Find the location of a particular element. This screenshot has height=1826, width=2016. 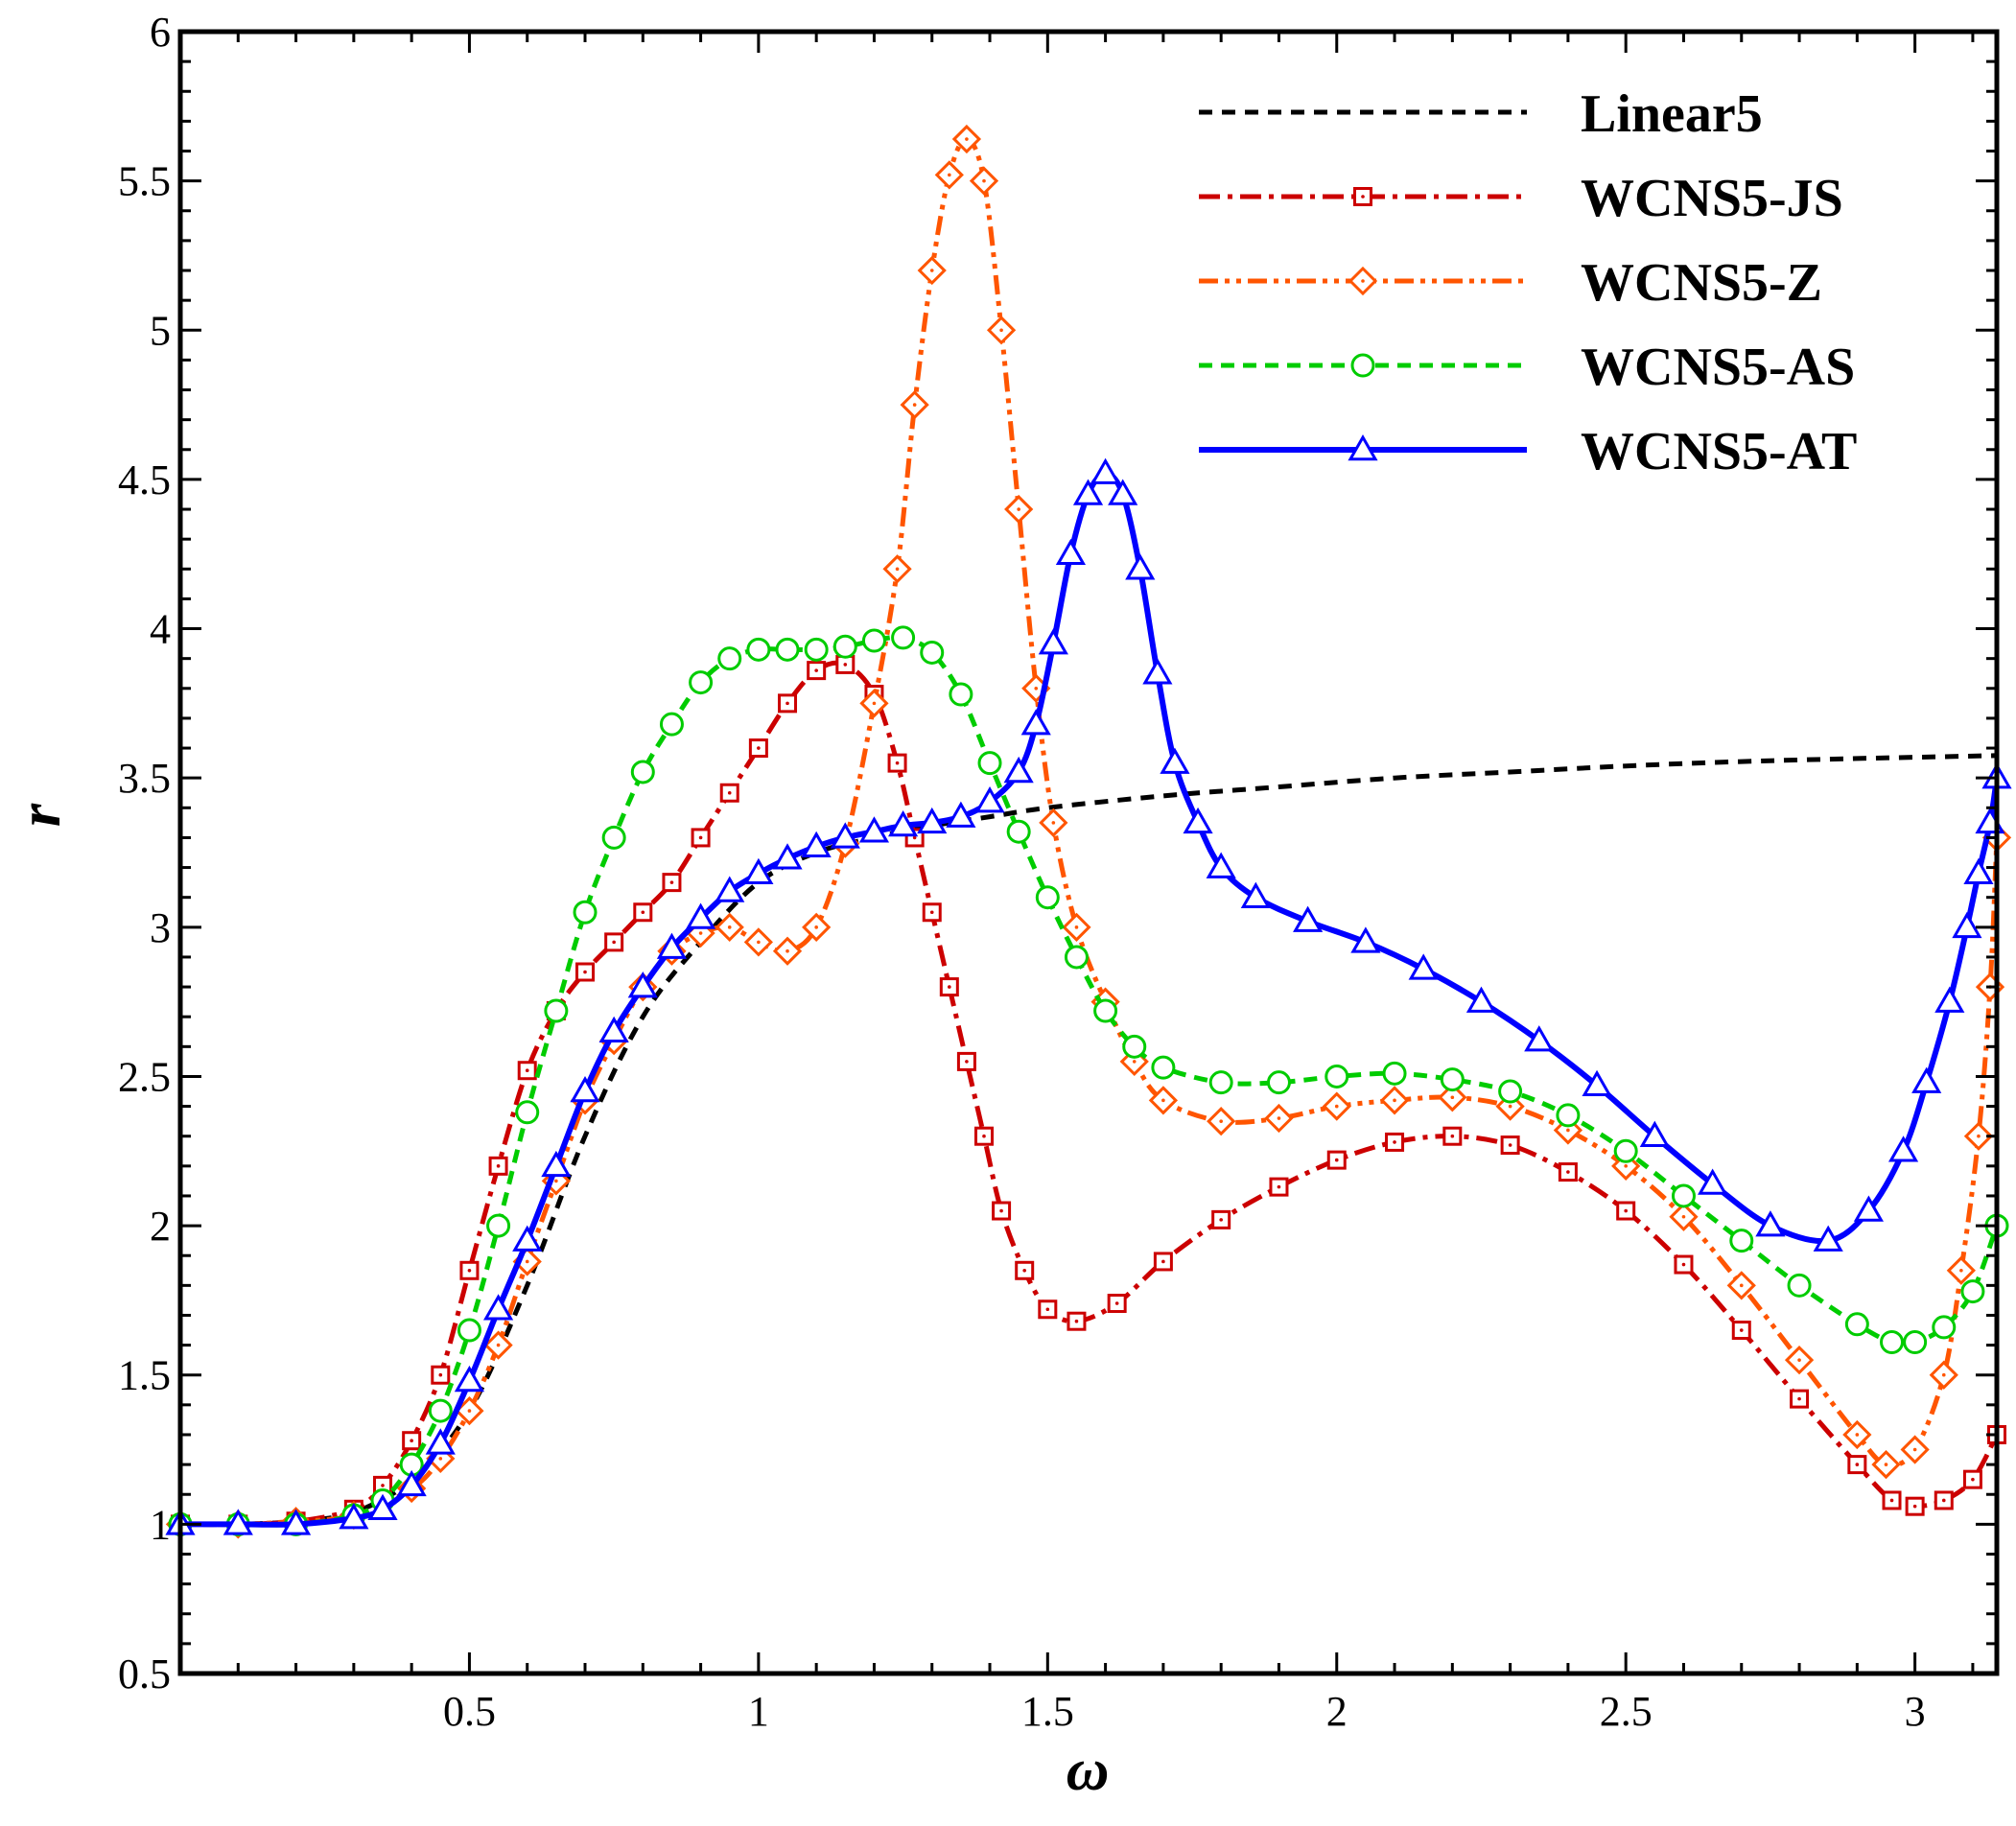

y-tick-label: 3.5 is located at coordinates (144, 778).